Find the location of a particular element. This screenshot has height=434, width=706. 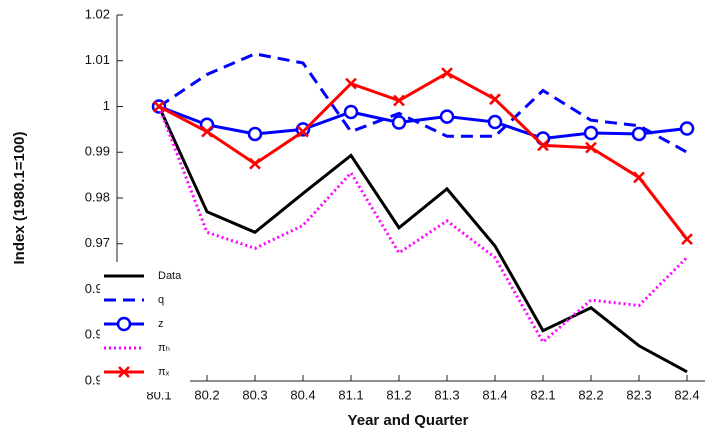

y-axis-title: Index (1980.1=100) is located at coordinates (19, 197).